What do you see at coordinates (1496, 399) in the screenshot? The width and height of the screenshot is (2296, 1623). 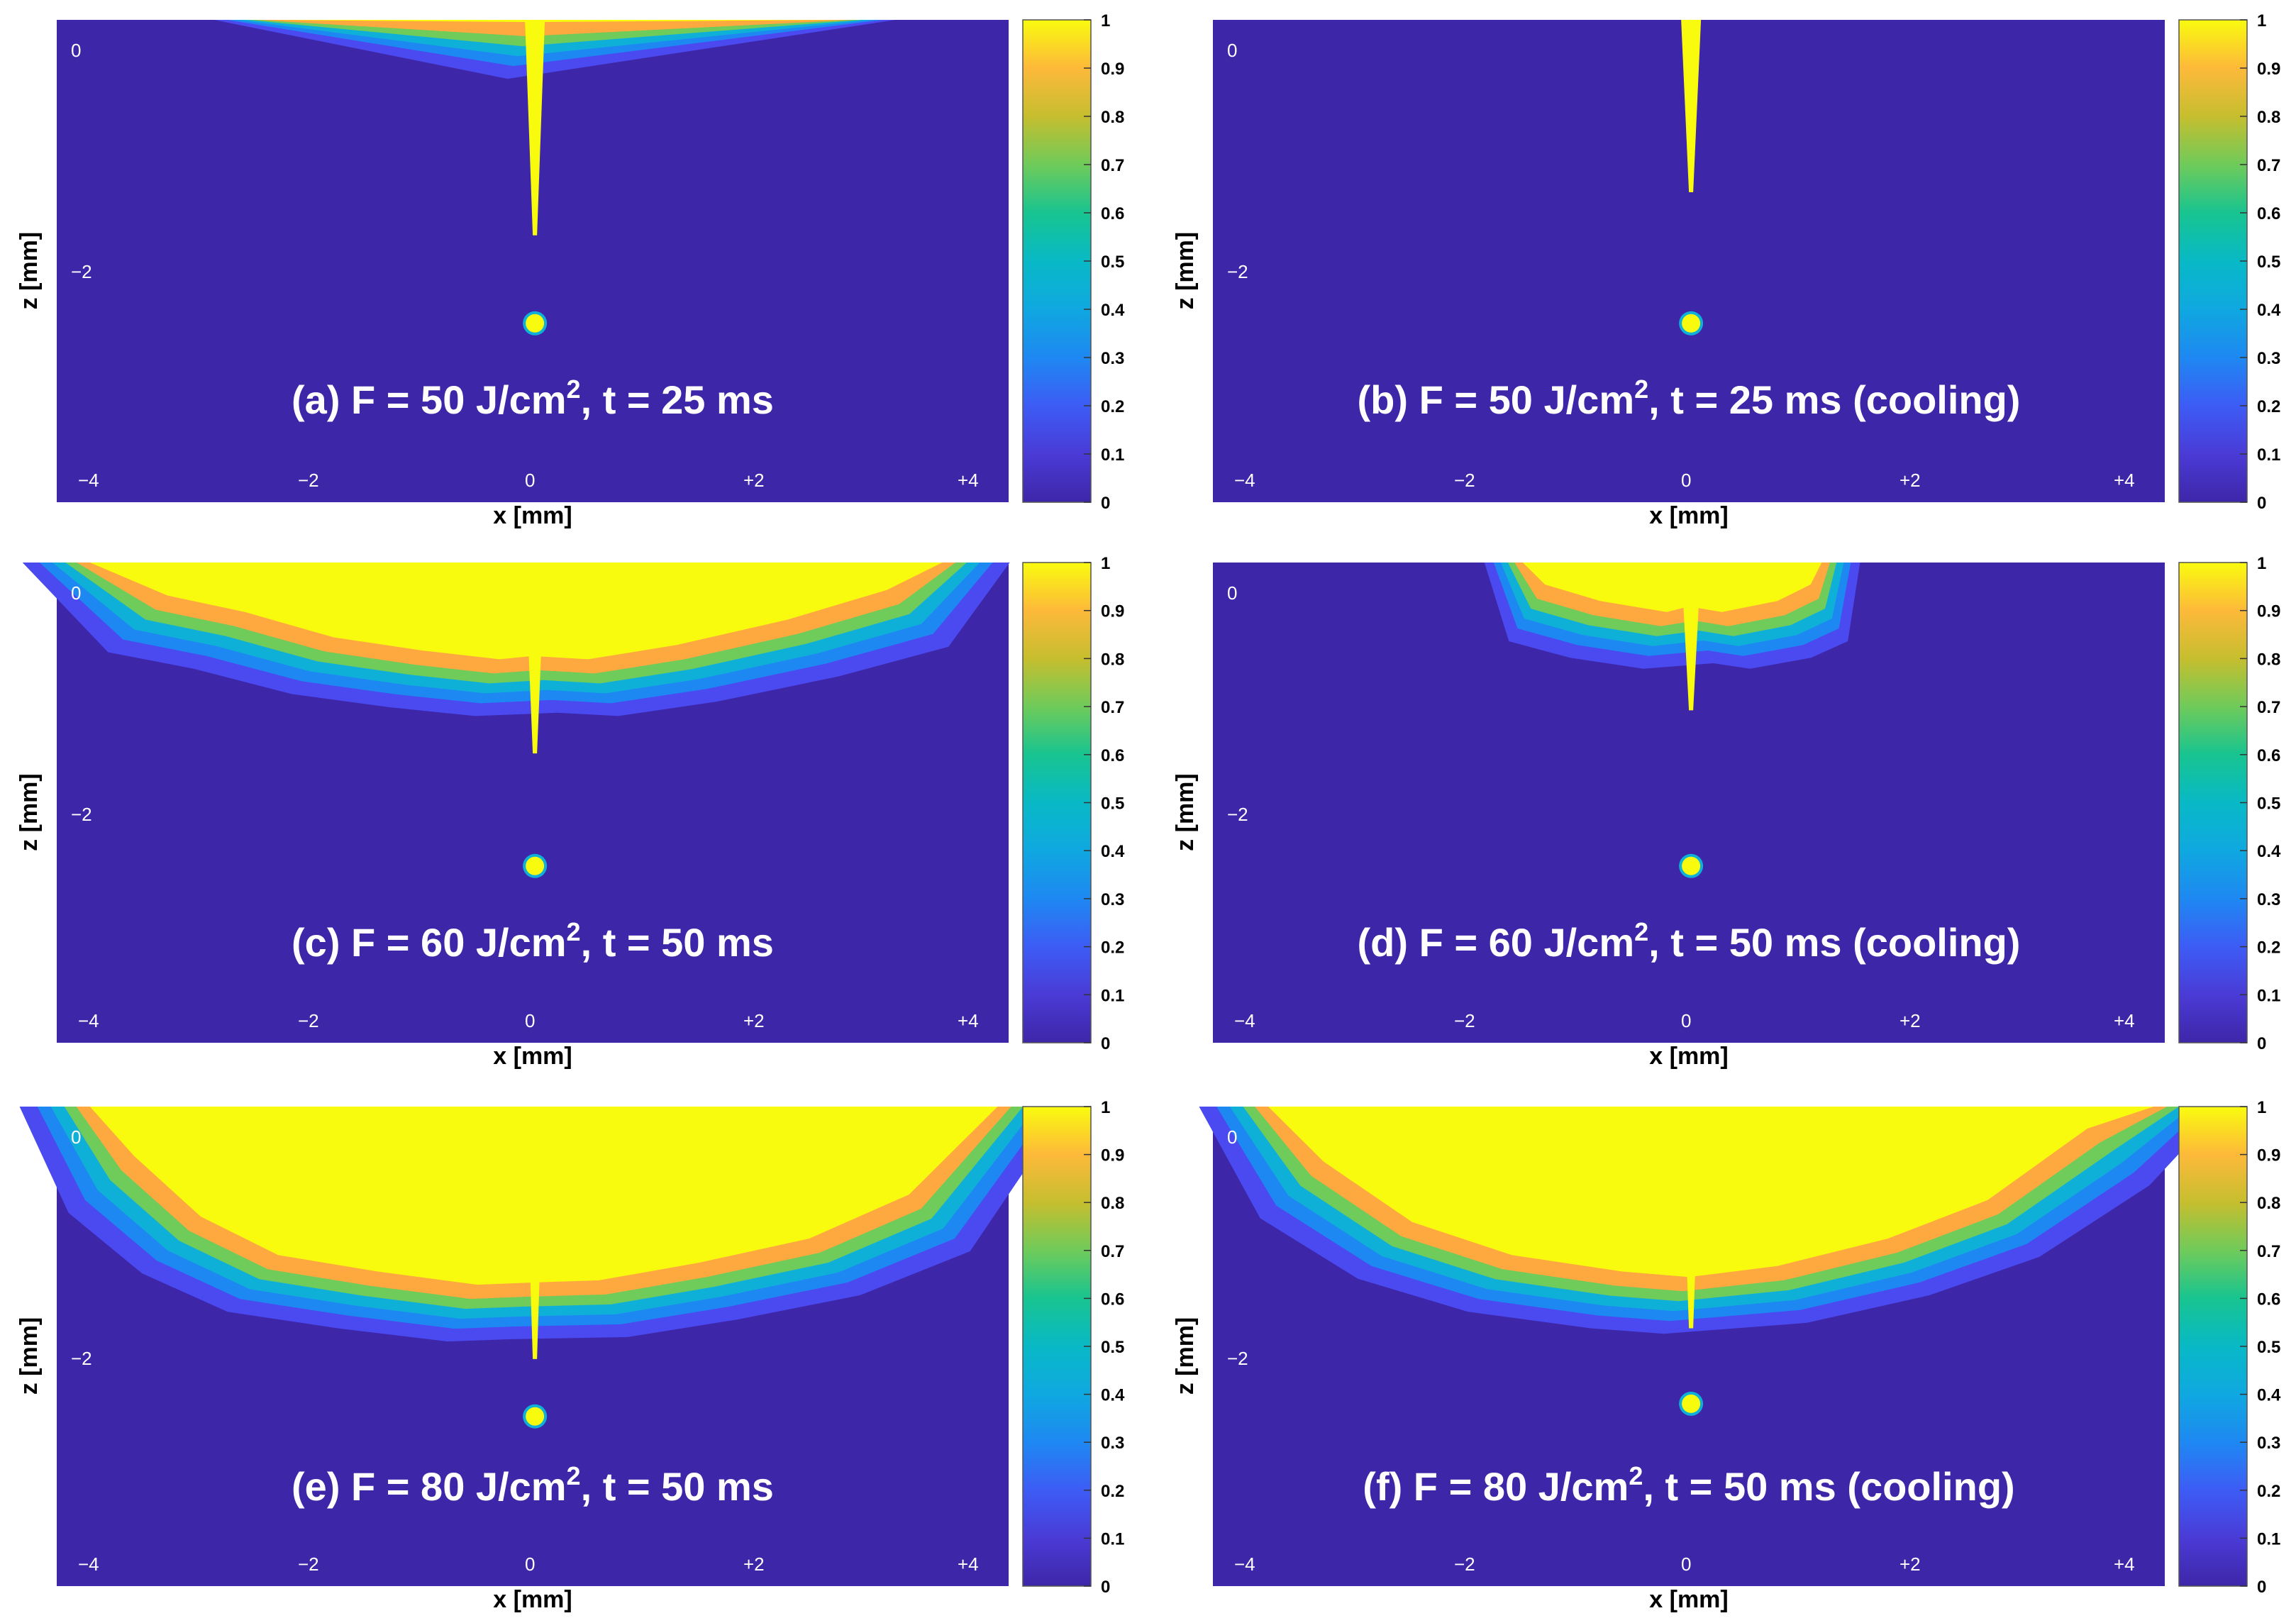 I see `label-main: (b) F = 50 J/cm` at bounding box center [1496, 399].